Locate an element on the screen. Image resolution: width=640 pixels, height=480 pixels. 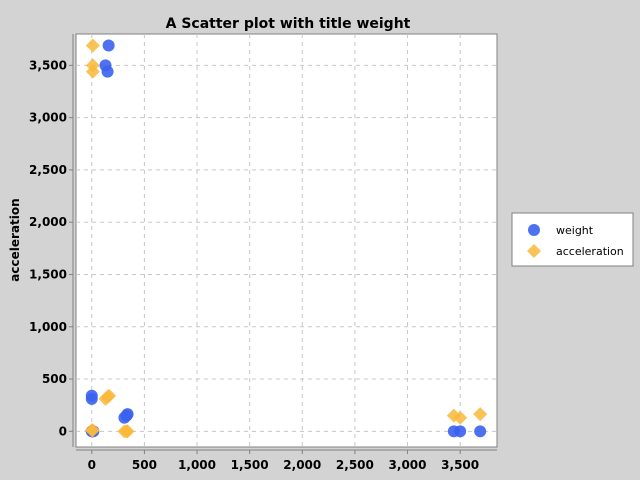
legend-label-acceleration: acceleration is located at coordinates (590, 251).